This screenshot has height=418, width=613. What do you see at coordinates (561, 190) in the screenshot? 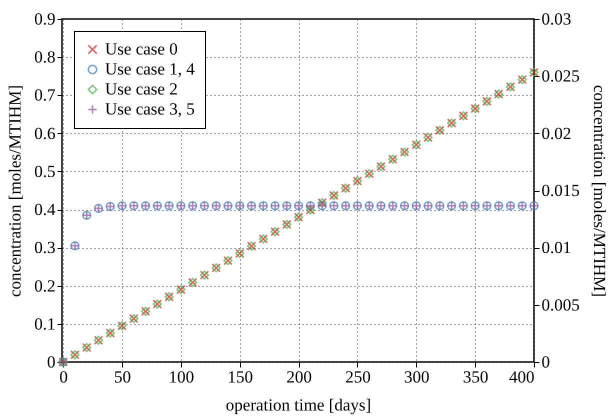
I see `y2-tick-label: 0.015` at bounding box center [561, 190].